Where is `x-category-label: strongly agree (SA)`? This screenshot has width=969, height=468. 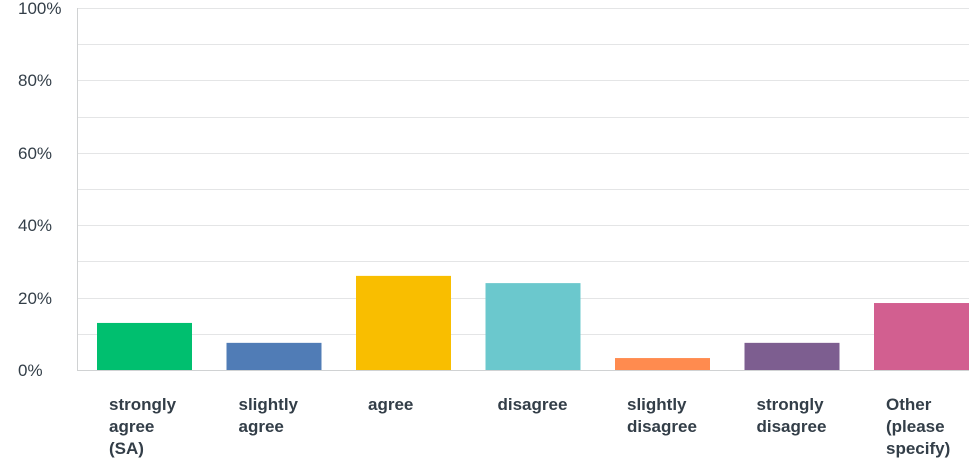 x-category-label: strongly agree (SA) is located at coordinates (143, 426).